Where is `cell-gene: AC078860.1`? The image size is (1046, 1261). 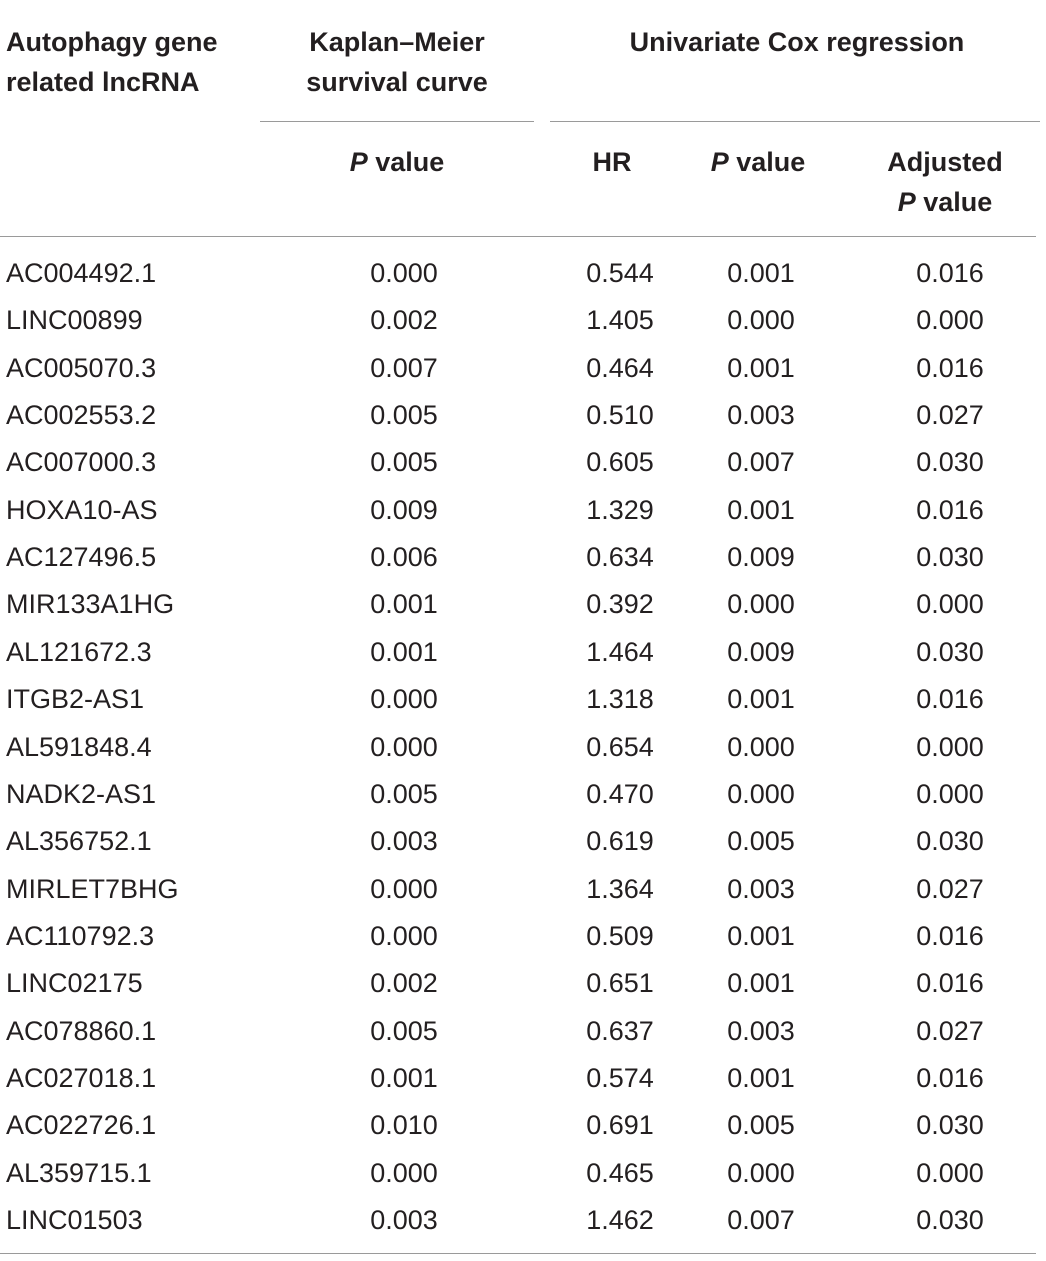
cell-gene: AC078860.1 is located at coordinates (81, 1031).